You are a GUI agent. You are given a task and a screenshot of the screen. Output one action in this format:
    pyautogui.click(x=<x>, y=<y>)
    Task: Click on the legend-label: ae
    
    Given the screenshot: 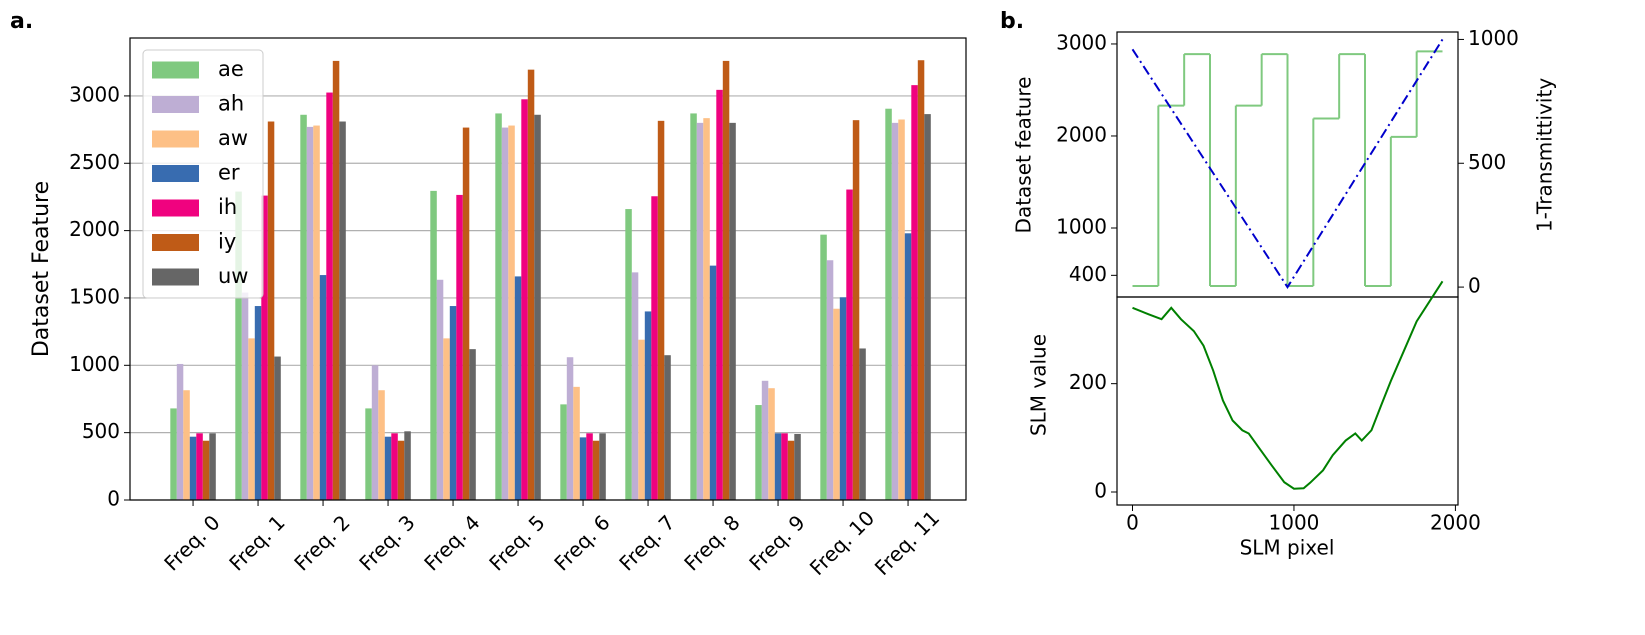 What is the action you would take?
    pyautogui.click(x=231, y=69)
    